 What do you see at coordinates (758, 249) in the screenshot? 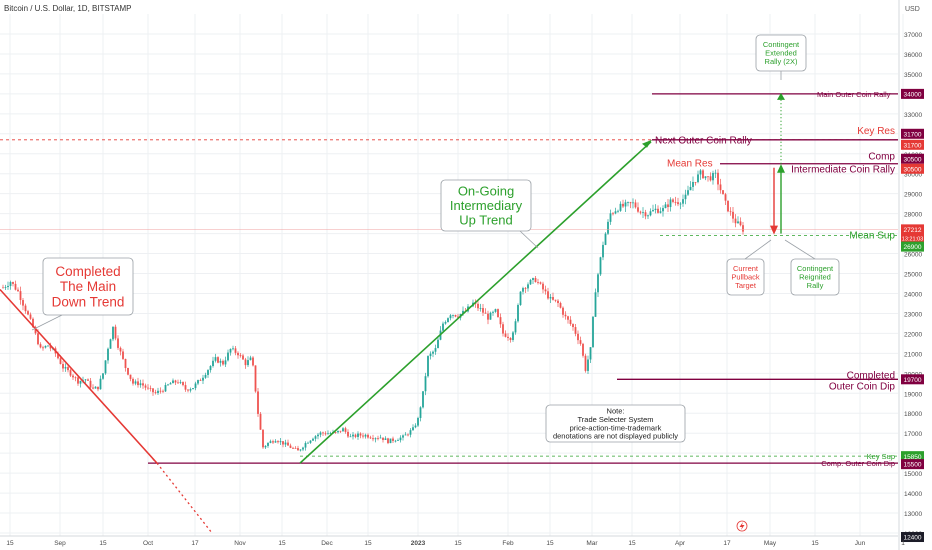
I see `current-pullback-callout-pointer` at bounding box center [758, 249].